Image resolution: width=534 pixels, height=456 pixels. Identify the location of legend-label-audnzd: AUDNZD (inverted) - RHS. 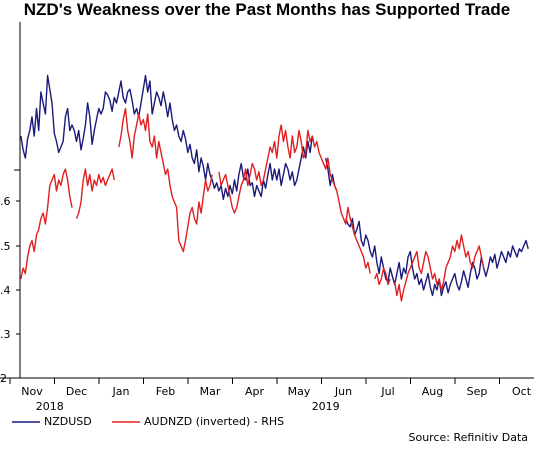
(214, 421).